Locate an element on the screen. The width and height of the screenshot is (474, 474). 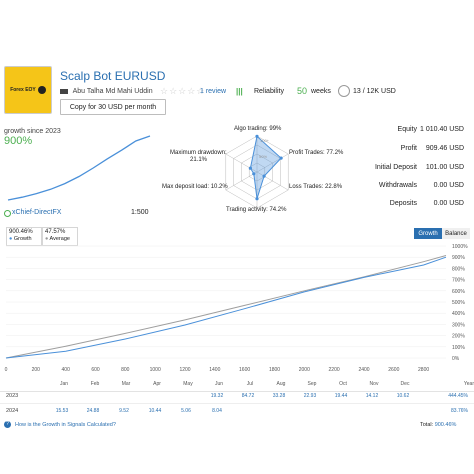
y-tick-label: 0% is located at coordinates (456, 359).